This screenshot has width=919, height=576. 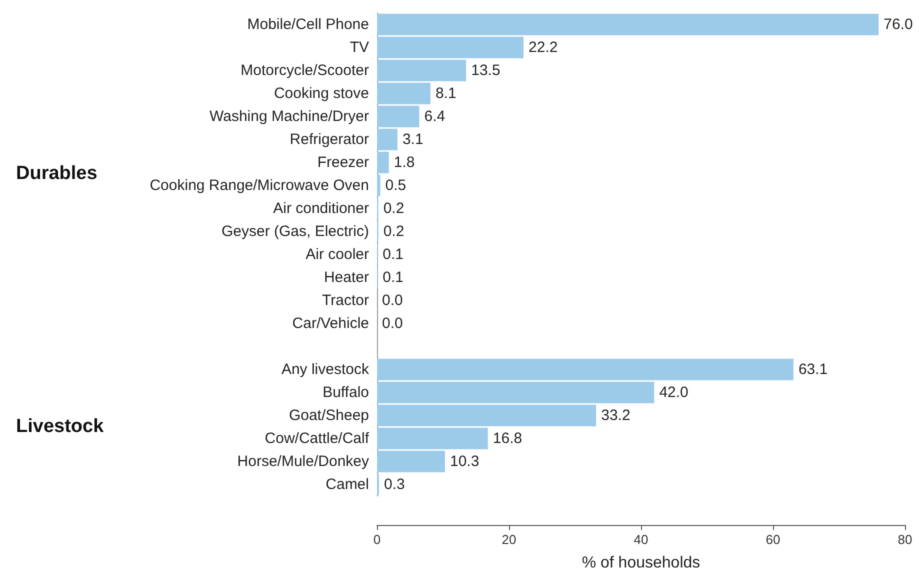 What do you see at coordinates (359, 47) in the screenshot?
I see `y-tick-label: TV` at bounding box center [359, 47].